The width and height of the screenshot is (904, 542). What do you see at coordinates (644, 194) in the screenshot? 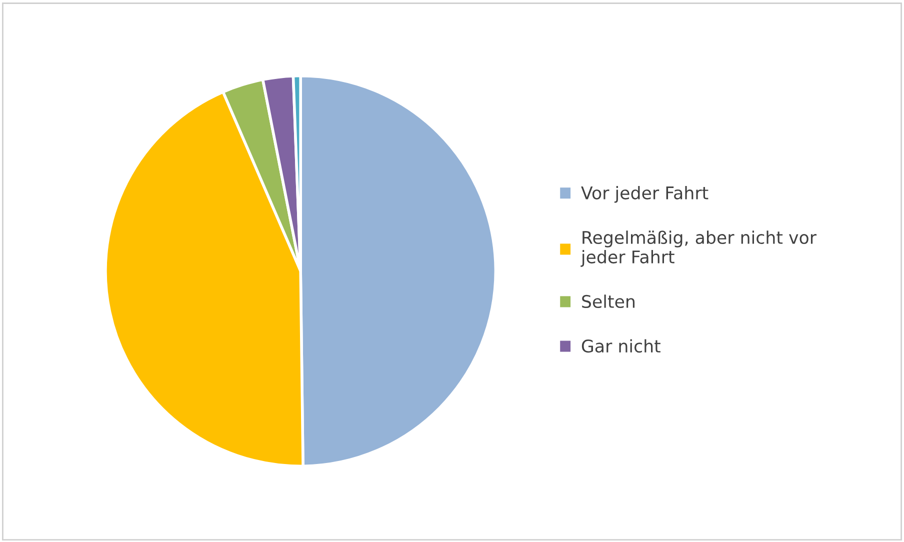
I see `legend-label: Vor jeder Fahrt` at bounding box center [644, 194].